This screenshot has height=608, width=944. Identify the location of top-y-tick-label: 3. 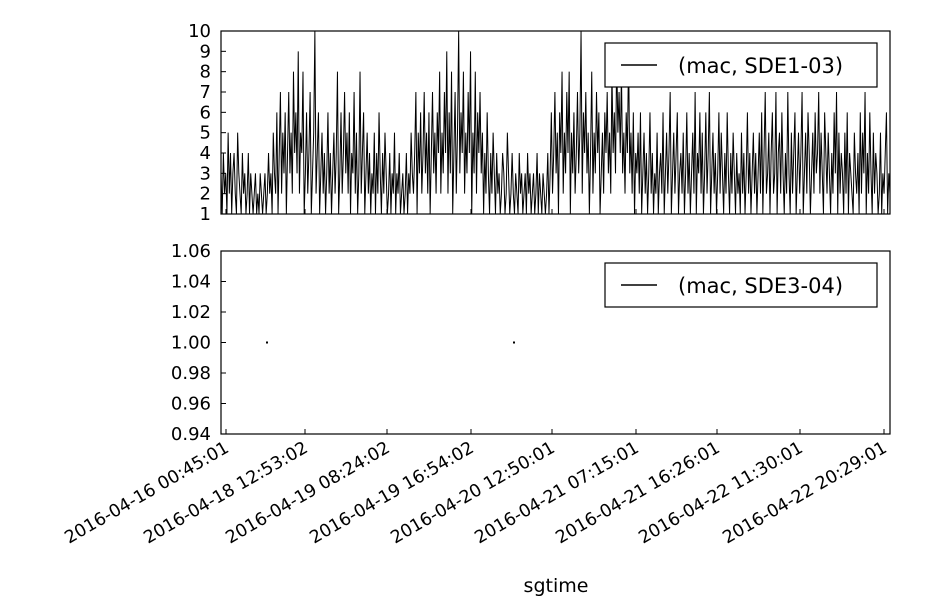
(205, 173).